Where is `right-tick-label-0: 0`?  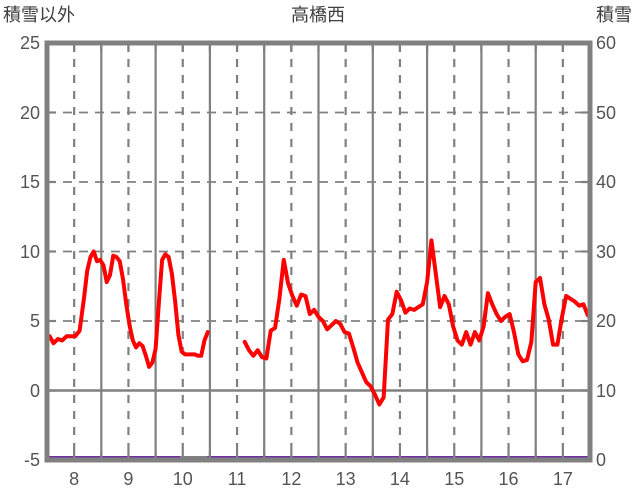 right-tick-label-0: 0 is located at coordinates (601, 460).